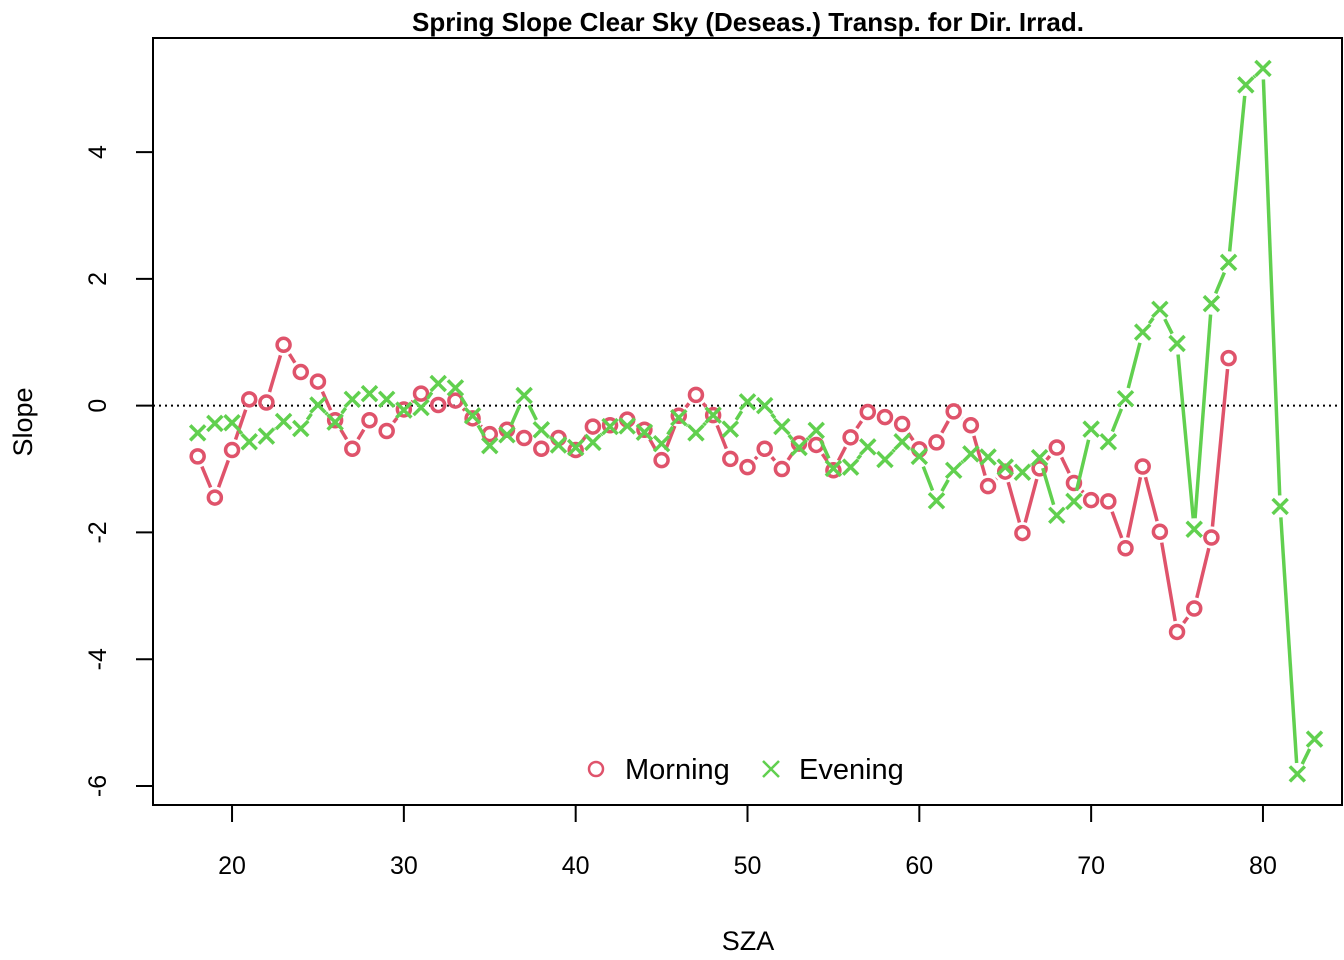  What do you see at coordinates (1263, 866) in the screenshot?
I see `x-tick-label: 80` at bounding box center [1263, 866].